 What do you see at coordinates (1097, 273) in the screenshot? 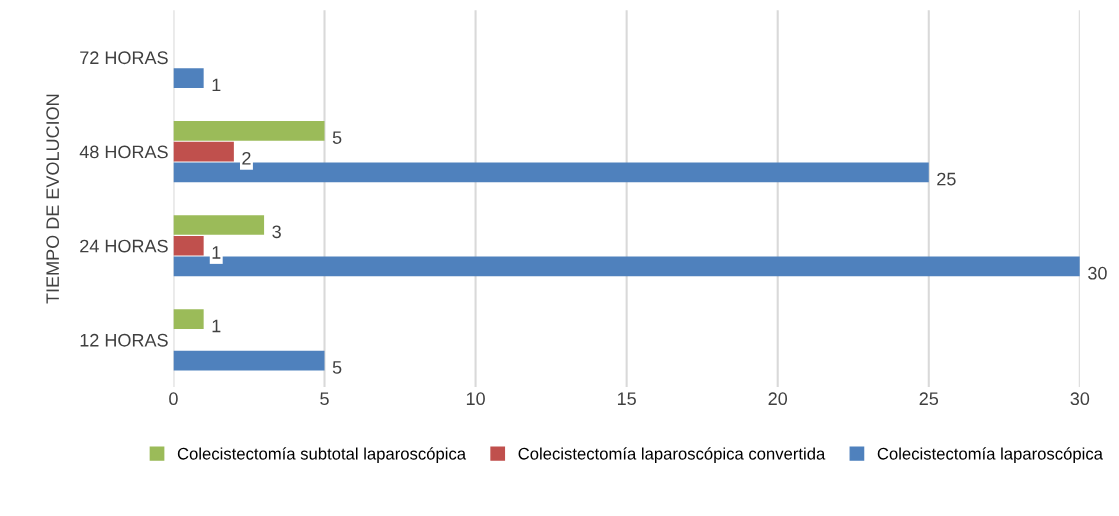
I see `data-label: 30` at bounding box center [1097, 273].